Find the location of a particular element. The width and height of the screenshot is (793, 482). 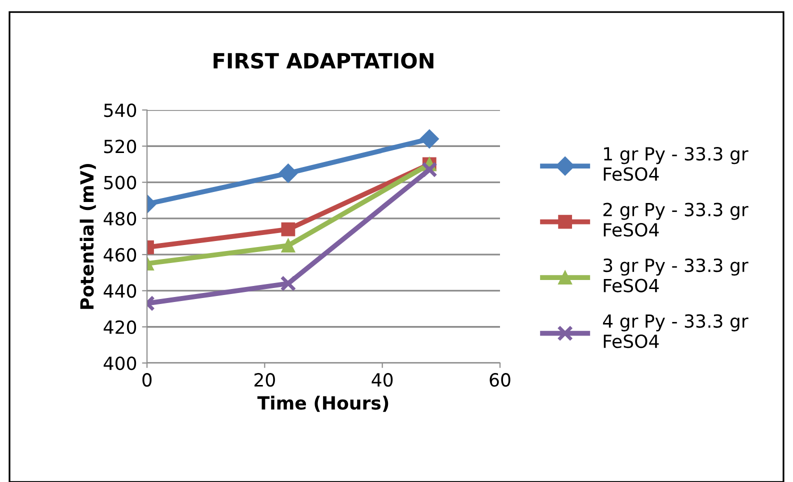

x-tick-label: 40 is located at coordinates (382, 380).